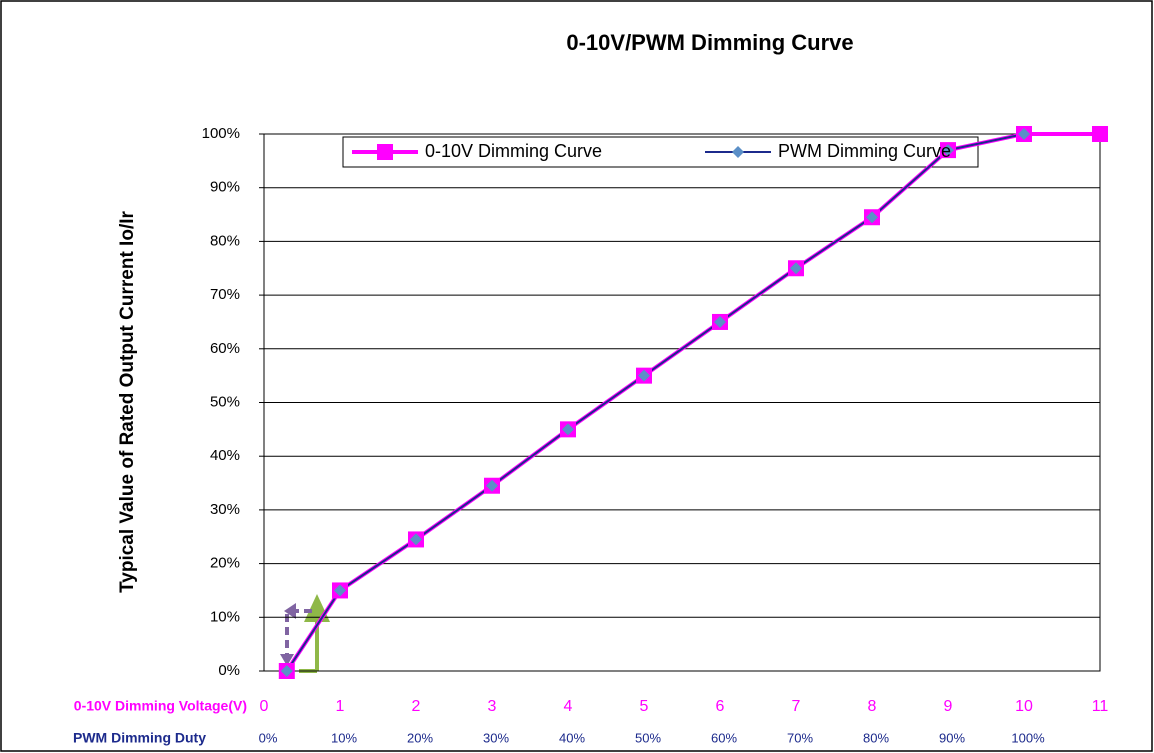 The height and width of the screenshot is (753, 1154). Describe the element at coordinates (492, 706) in the screenshot. I see `x-tick-label: 3` at that location.